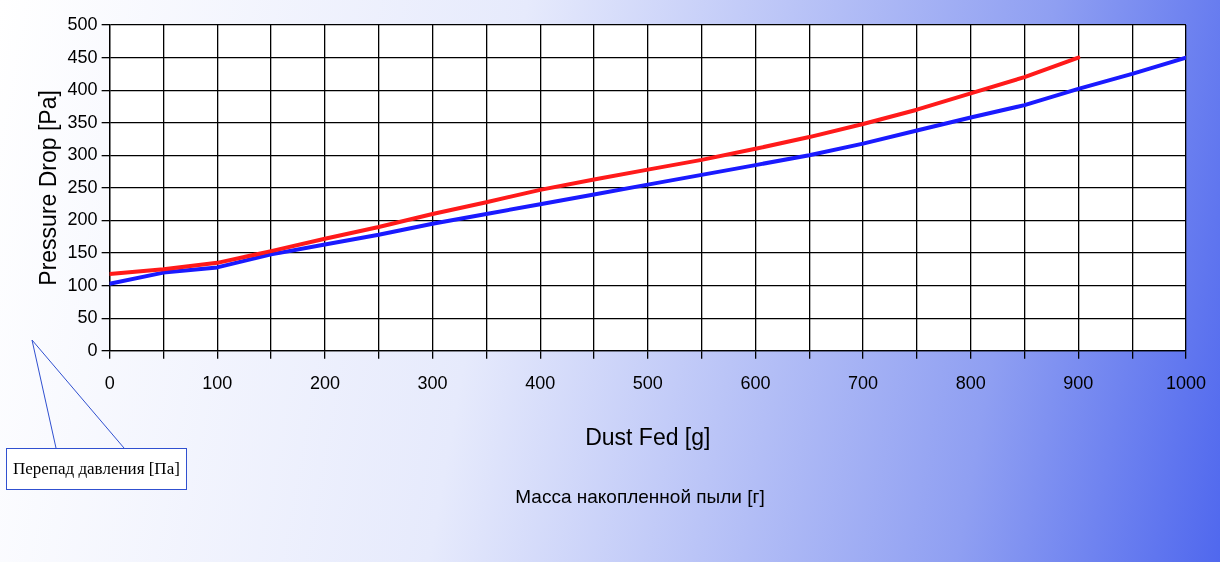 This screenshot has width=1220, height=562. Describe the element at coordinates (755, 382) in the screenshot. I see `x-tick-label: 600` at that location.